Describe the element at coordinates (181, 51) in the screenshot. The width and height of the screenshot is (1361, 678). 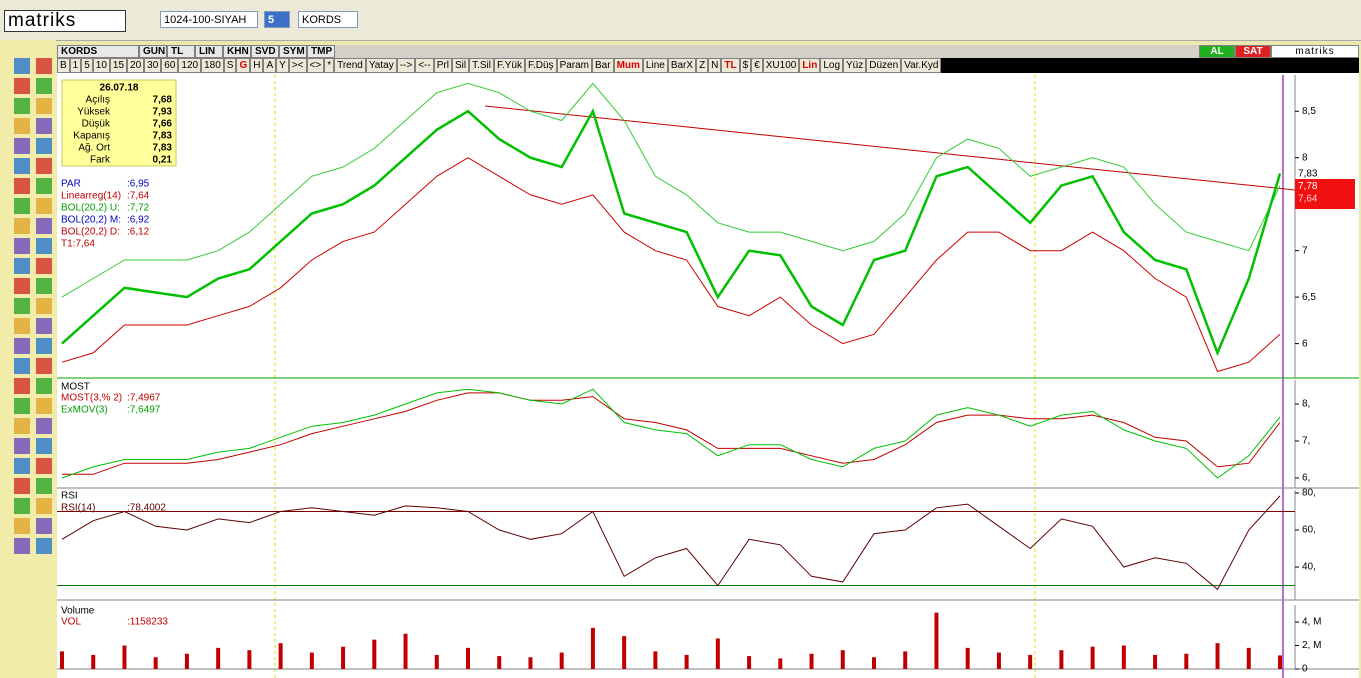
I see `window-tab: TL` at that location.